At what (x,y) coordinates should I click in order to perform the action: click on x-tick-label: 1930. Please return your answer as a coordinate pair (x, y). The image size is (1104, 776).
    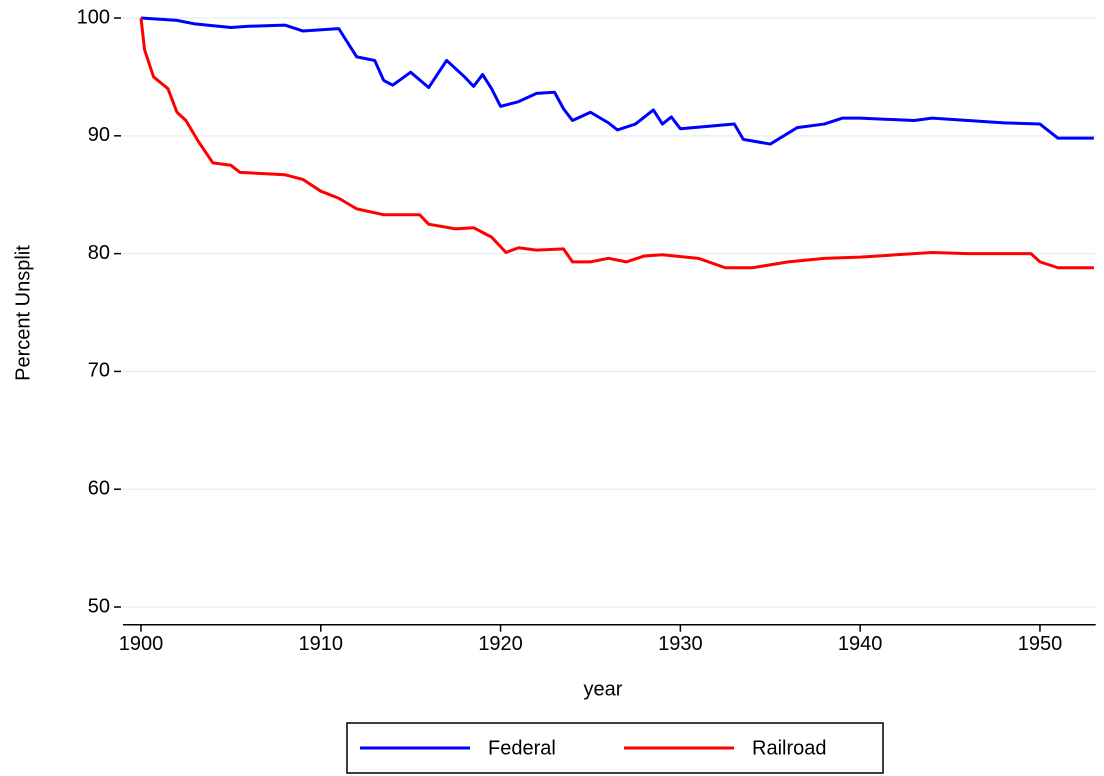
    Looking at the image, I should click on (680, 644).